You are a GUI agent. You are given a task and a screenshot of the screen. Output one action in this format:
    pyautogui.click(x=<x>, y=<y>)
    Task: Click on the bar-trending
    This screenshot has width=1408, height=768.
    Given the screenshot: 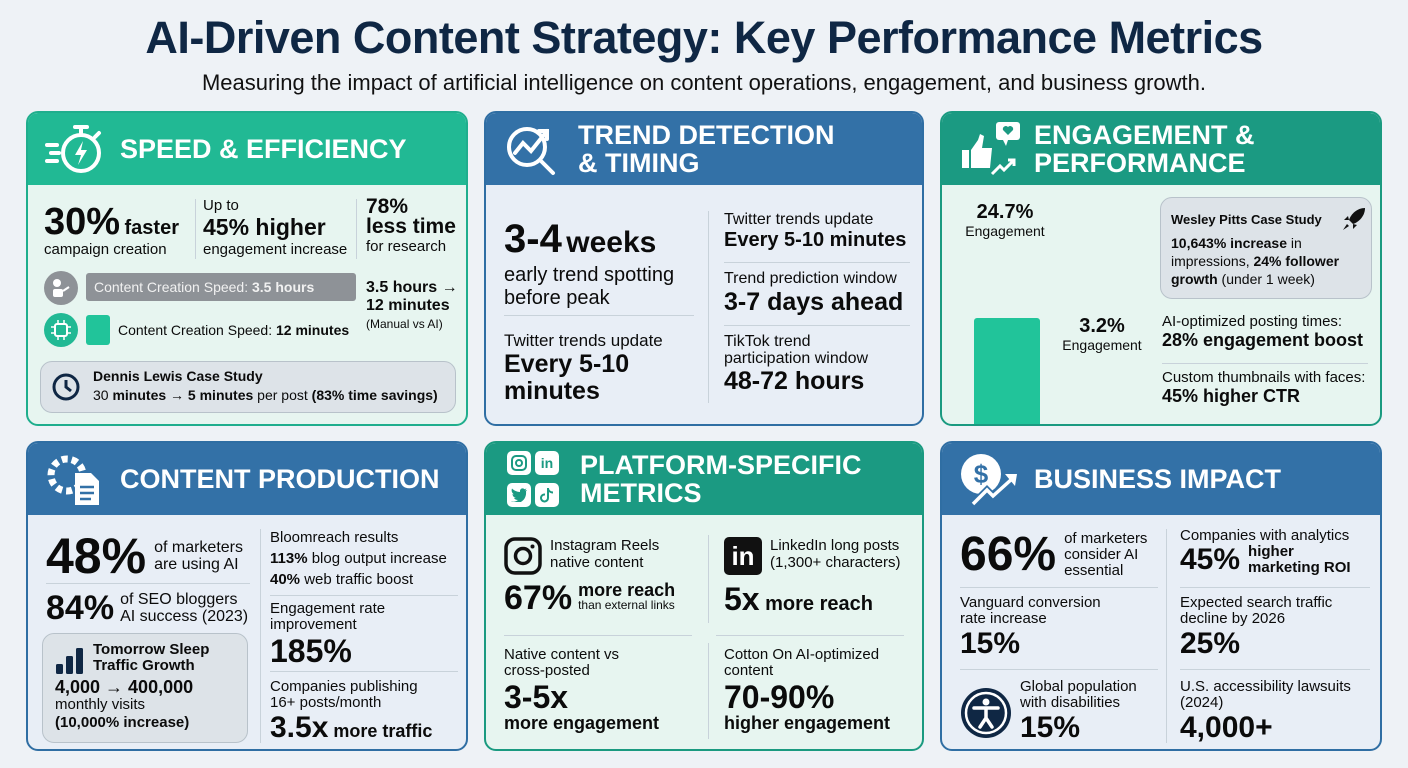 What is the action you would take?
    pyautogui.click(x=1007, y=371)
    